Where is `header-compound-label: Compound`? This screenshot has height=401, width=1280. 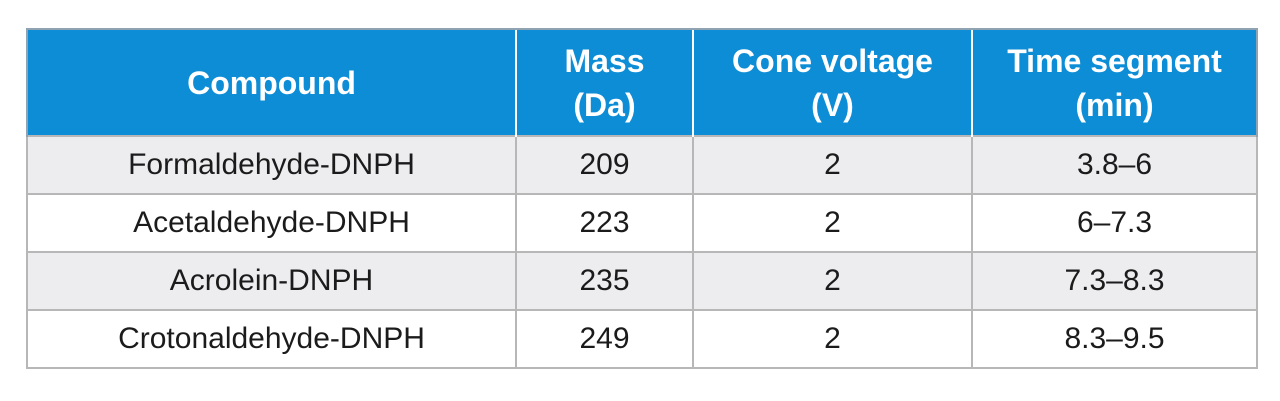
header-compound-label: Compound is located at coordinates (271, 82).